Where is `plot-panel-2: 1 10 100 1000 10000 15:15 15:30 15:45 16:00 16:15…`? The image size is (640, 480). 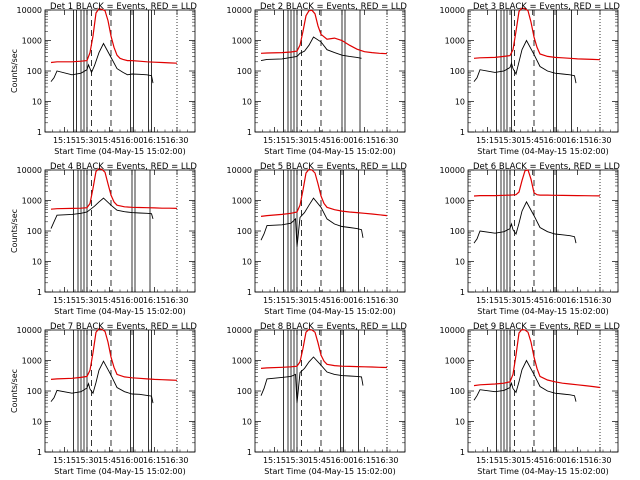
plot-panel-2: 1 10 100 1000 10000 15:15 15:30 15:45 16:00 16:15… is located at coordinates (317, 79).